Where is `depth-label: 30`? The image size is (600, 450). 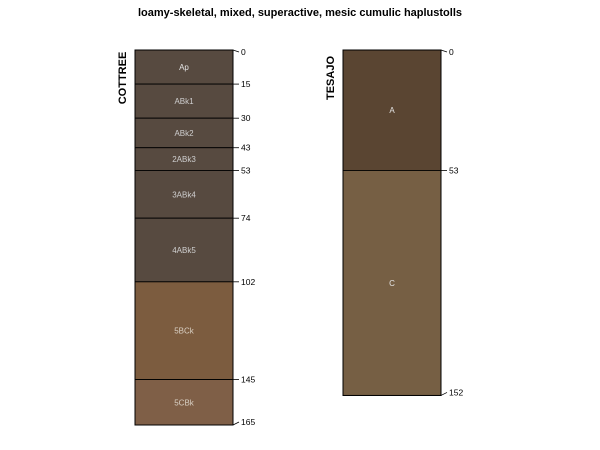
depth-label: 30 is located at coordinates (246, 118).